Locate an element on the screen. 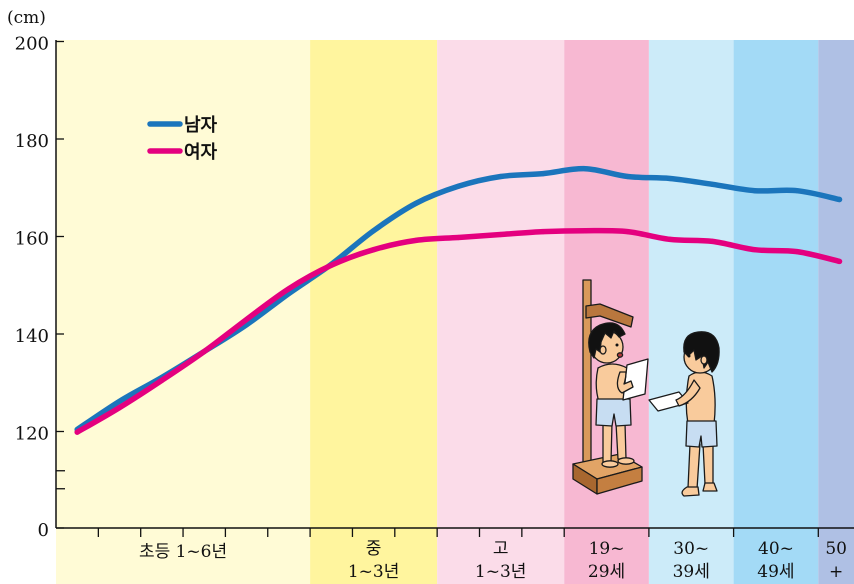 The height and width of the screenshot is (584, 854). x-group-label: 39세 is located at coordinates (691, 572).